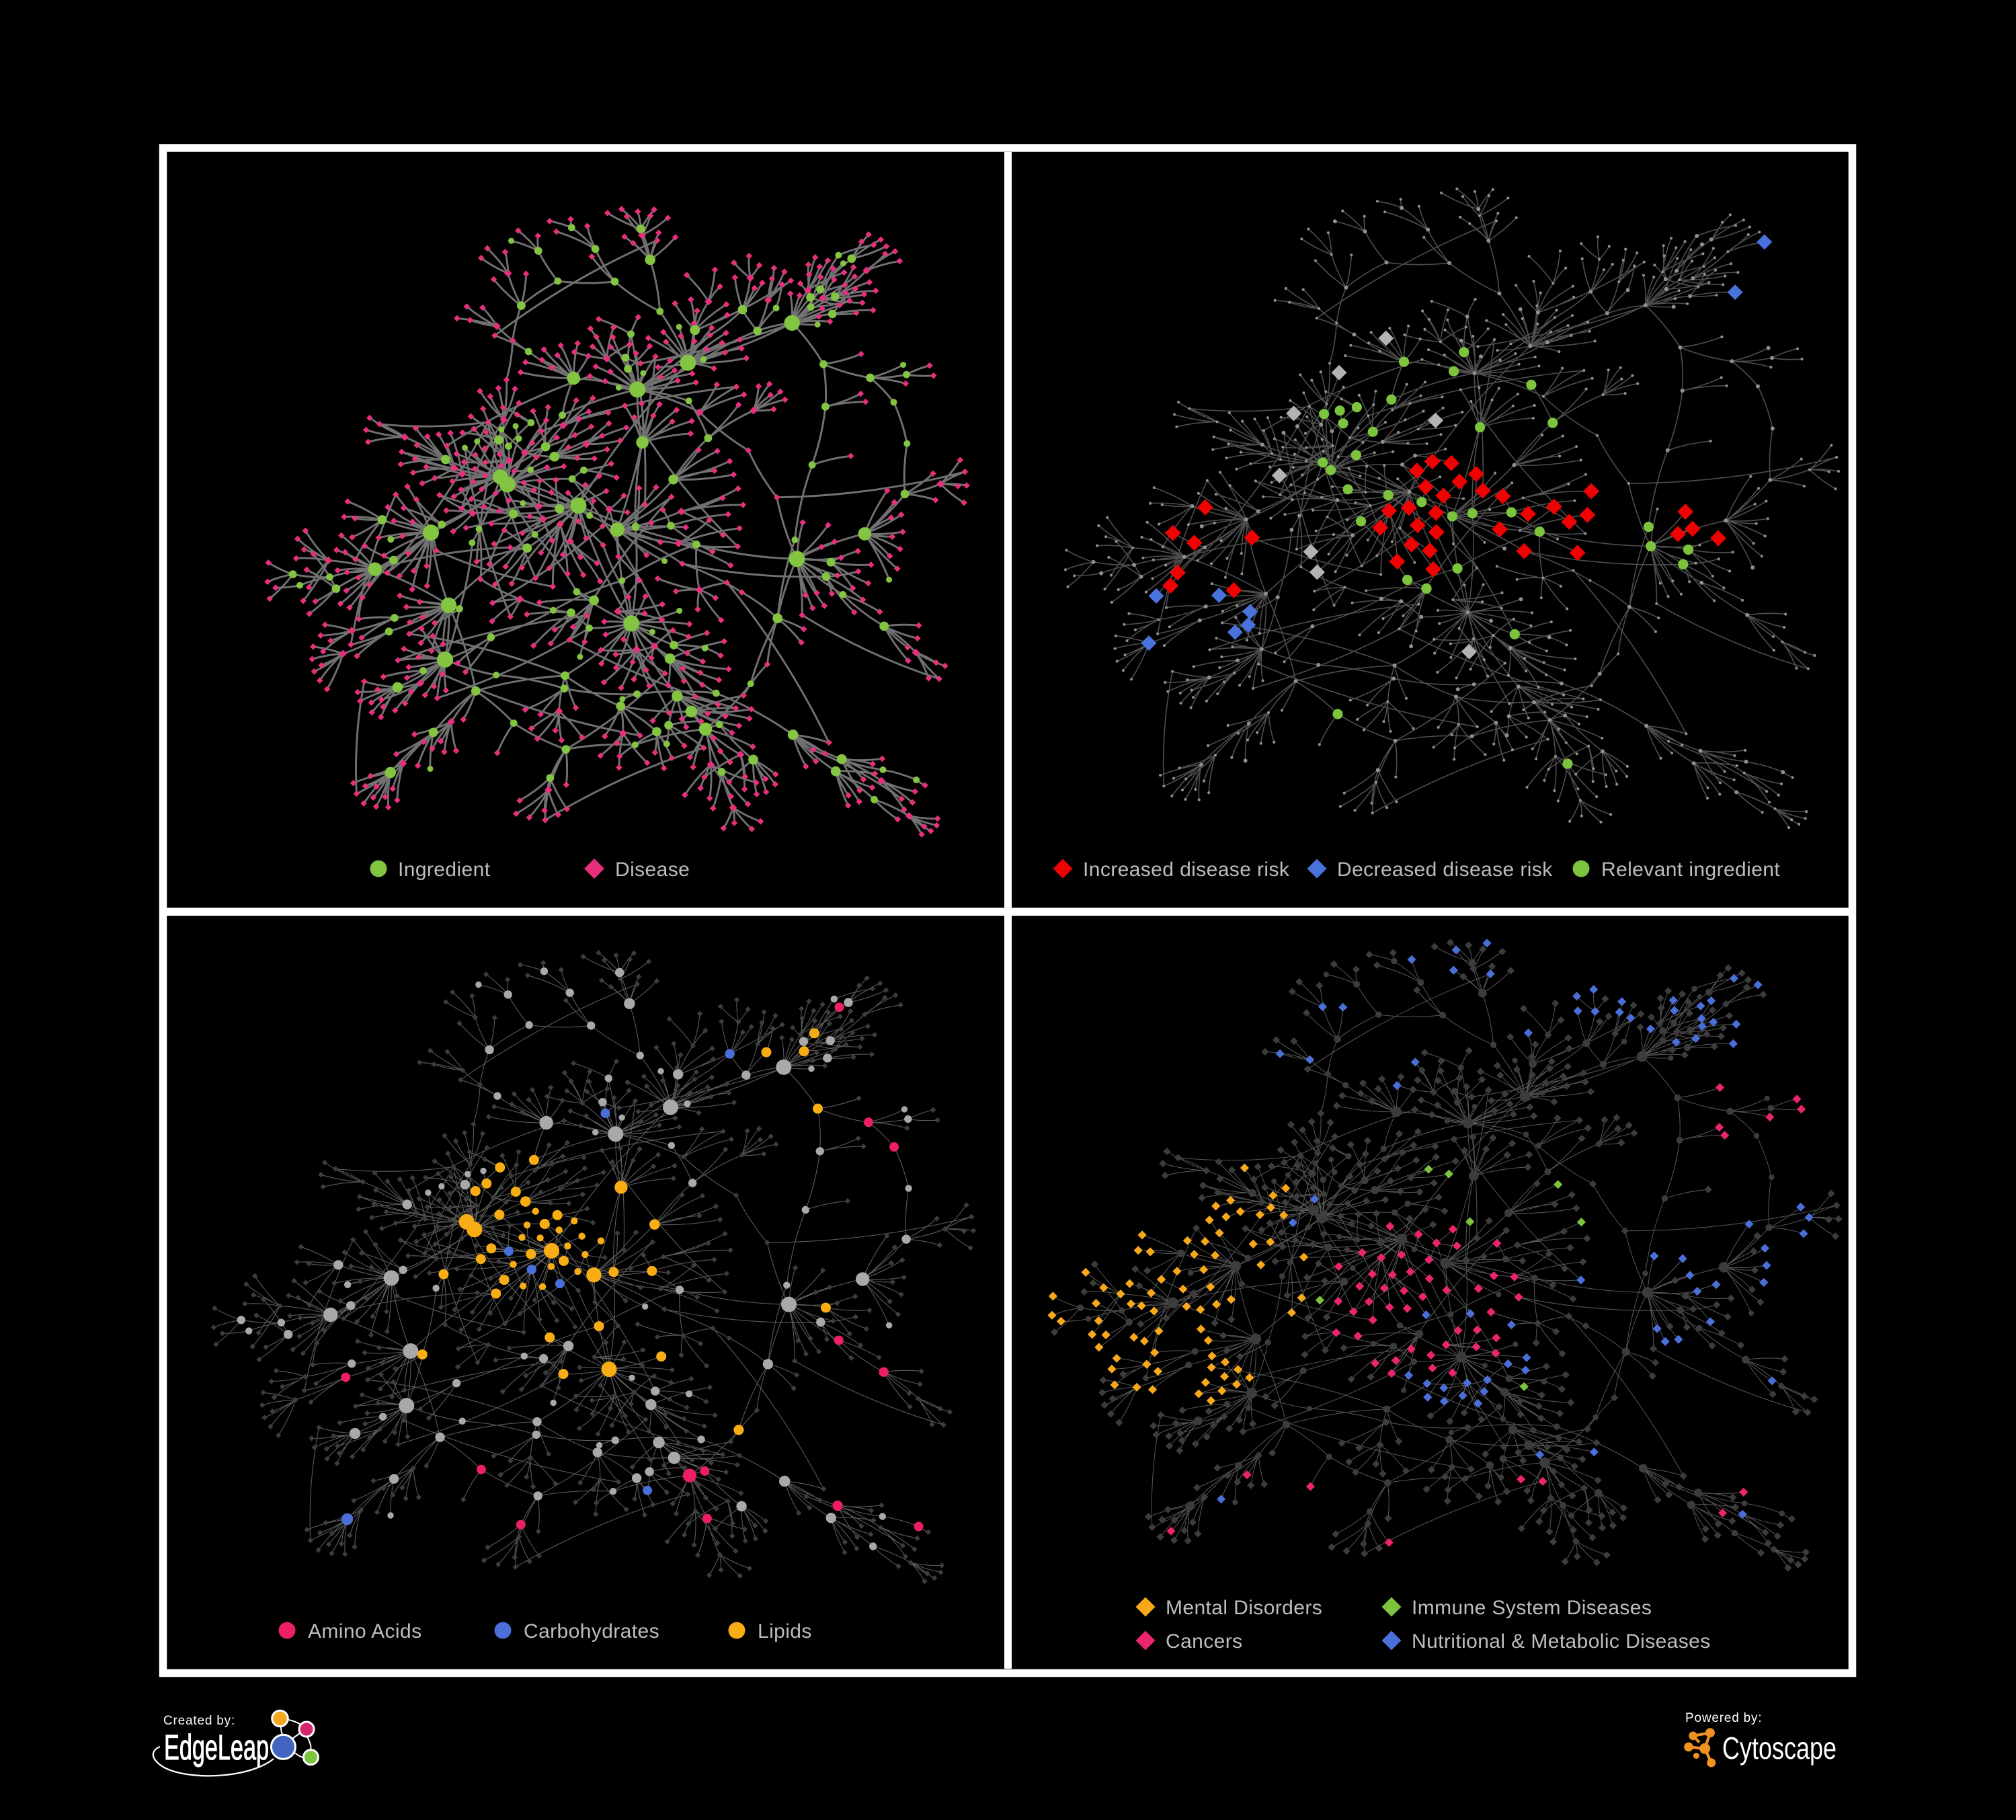  Describe the element at coordinates (1690, 870) in the screenshot. I see `svg-text: Relevant ingredient` at that location.